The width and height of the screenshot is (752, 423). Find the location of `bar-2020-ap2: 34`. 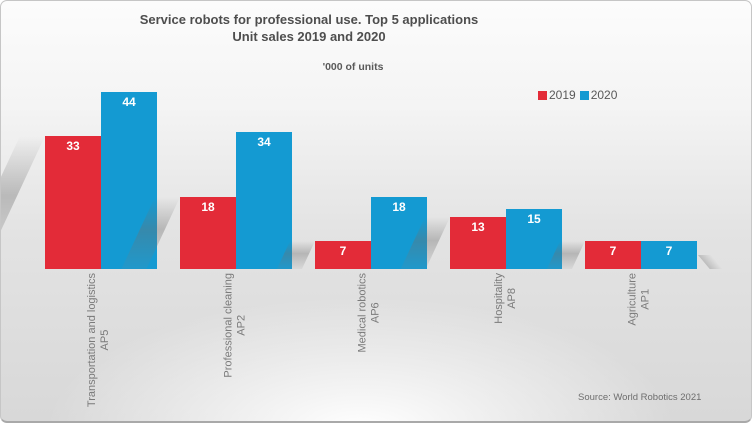

bar-2020-ap2: 34 is located at coordinates (264, 200).